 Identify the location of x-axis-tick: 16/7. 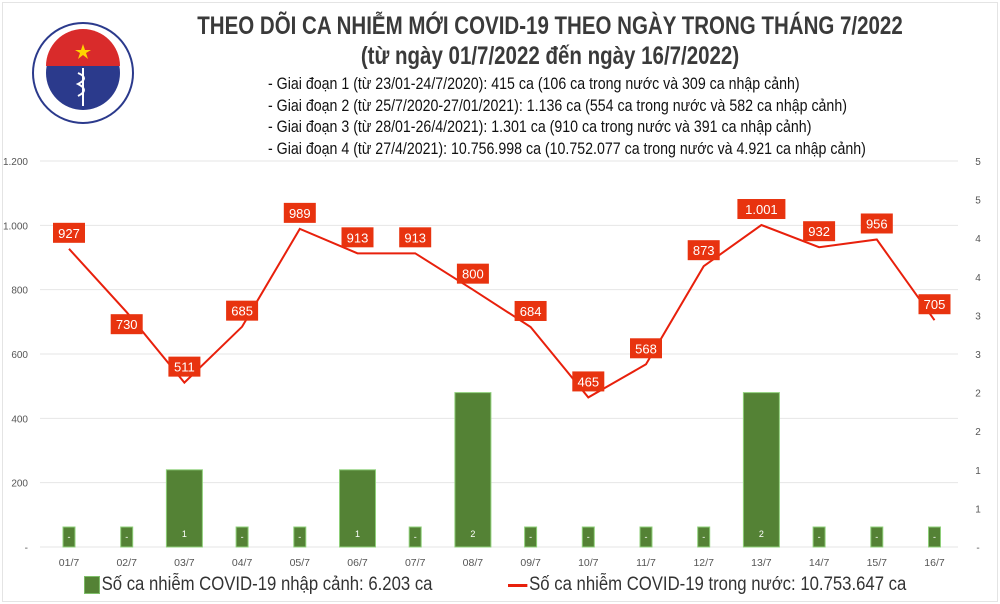
(934, 563).